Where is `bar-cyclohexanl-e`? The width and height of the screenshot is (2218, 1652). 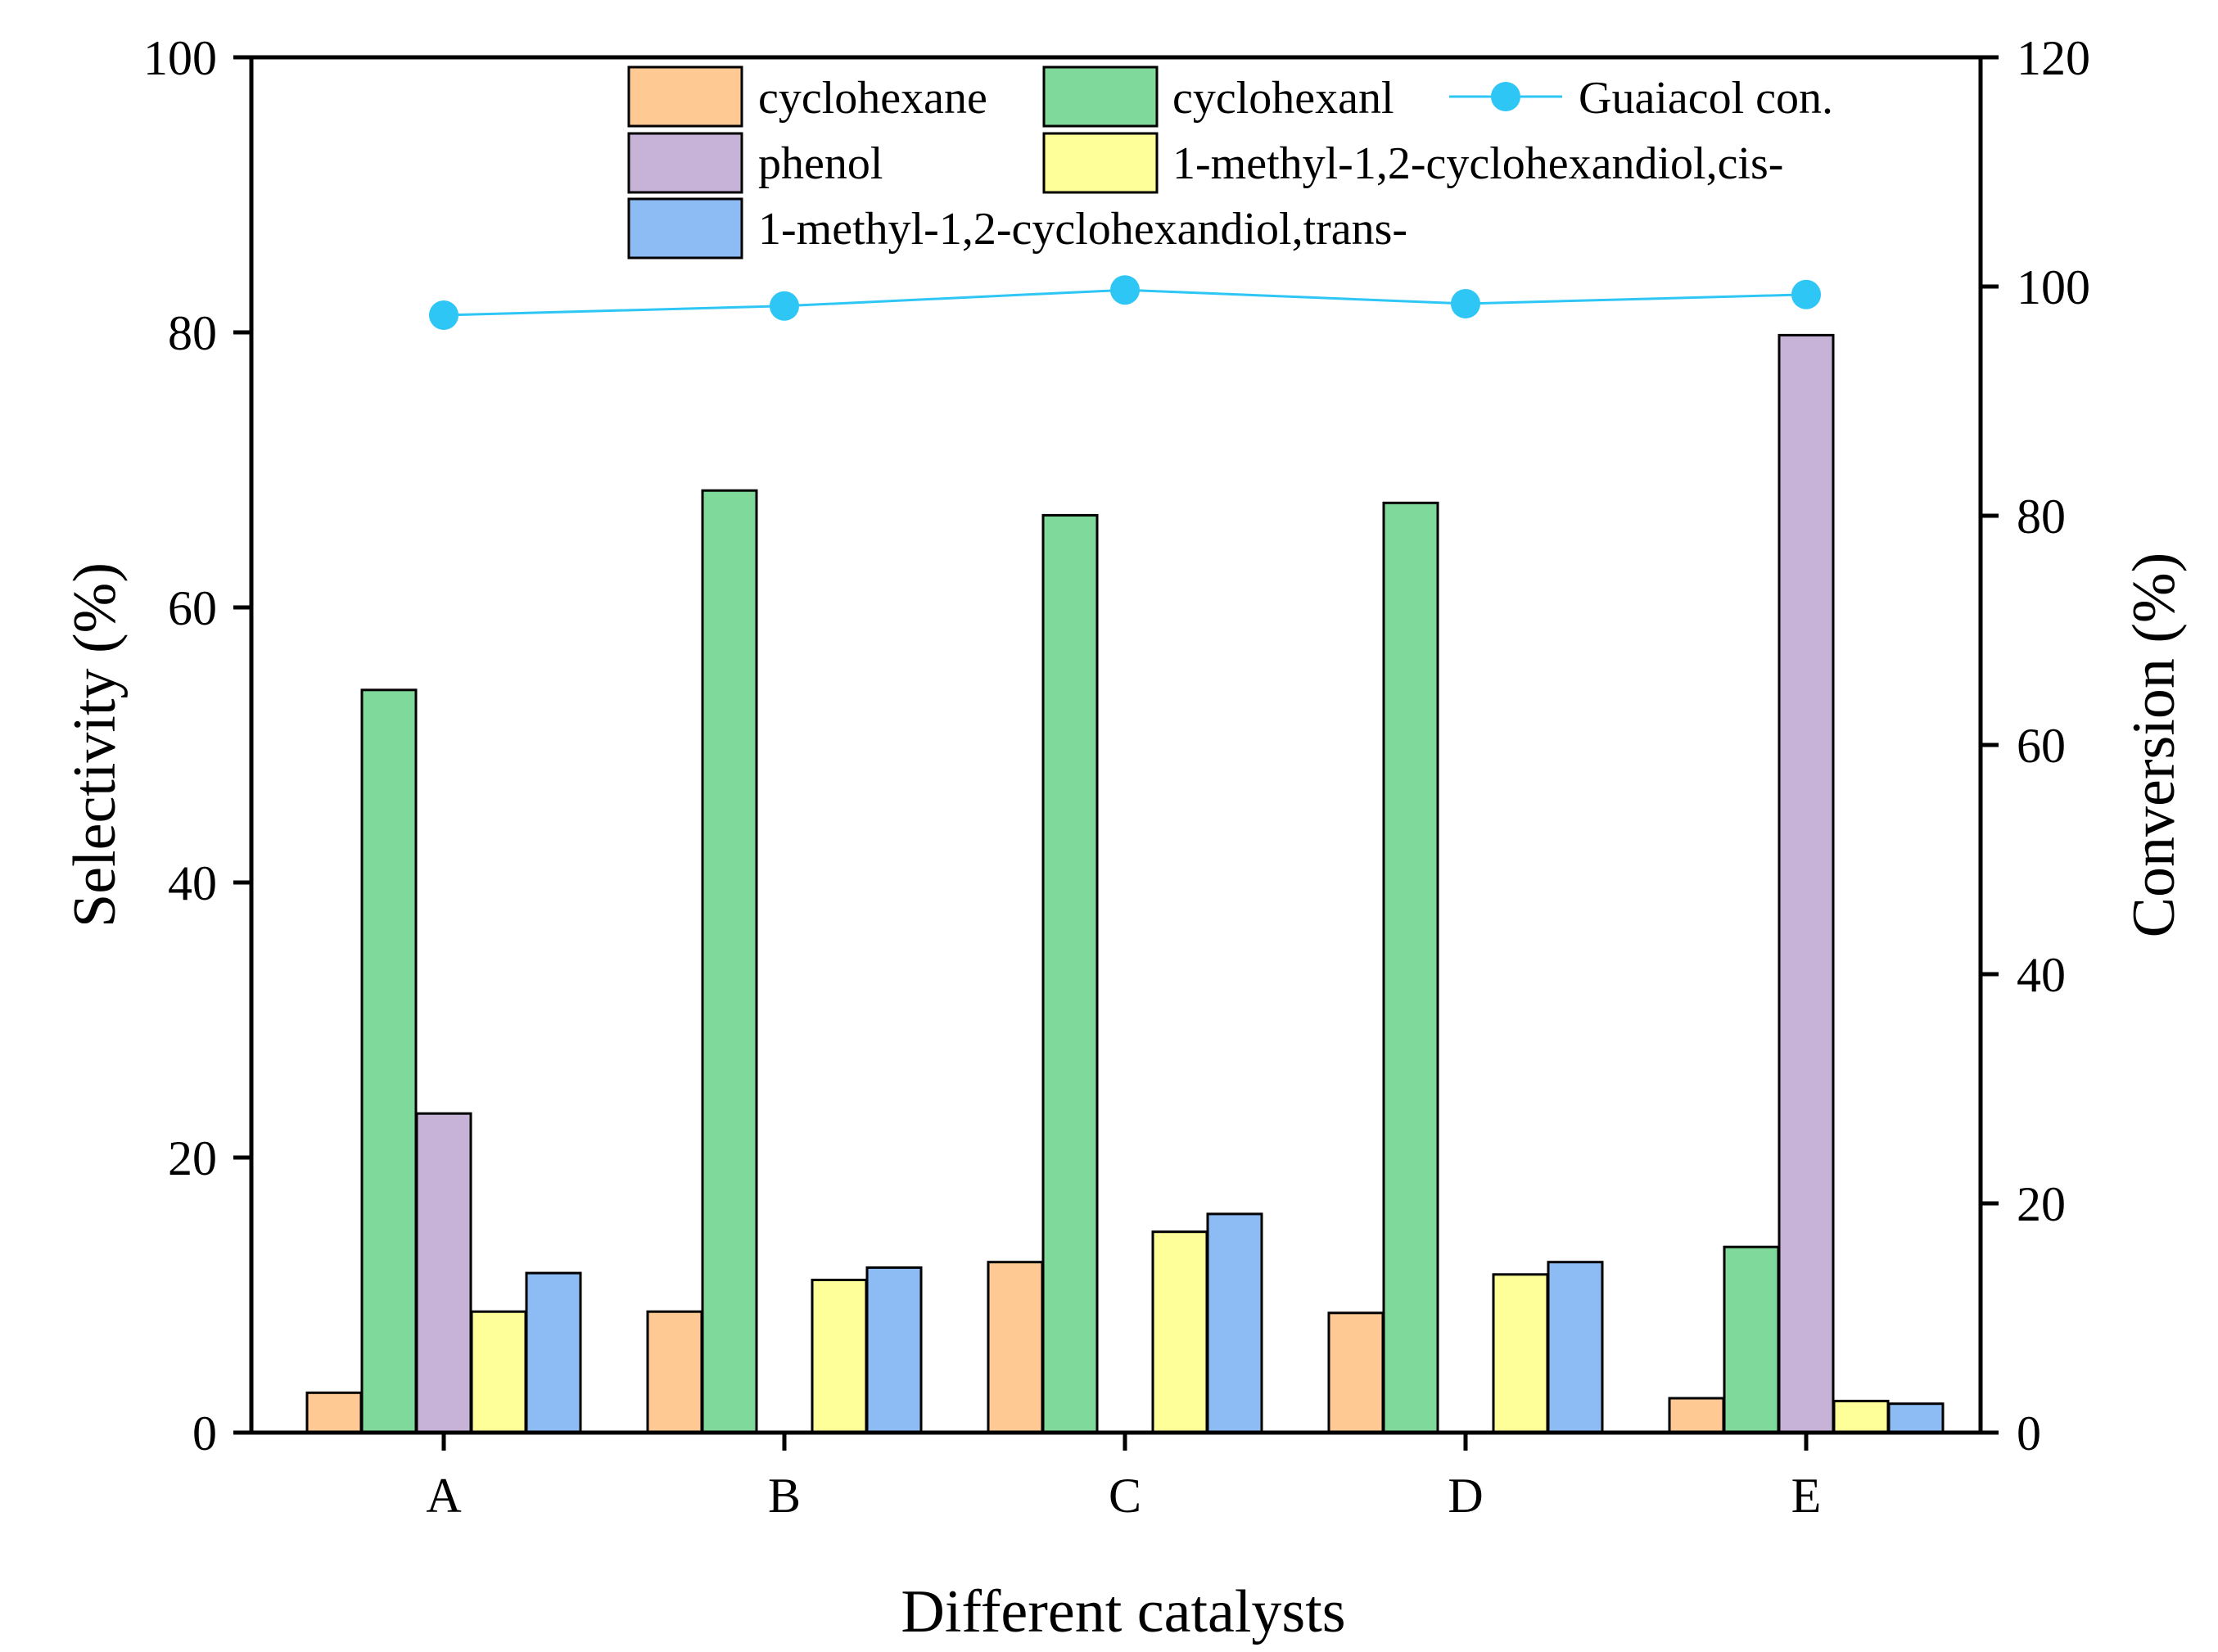
bar-cyclohexanl-e is located at coordinates (1751, 1339).